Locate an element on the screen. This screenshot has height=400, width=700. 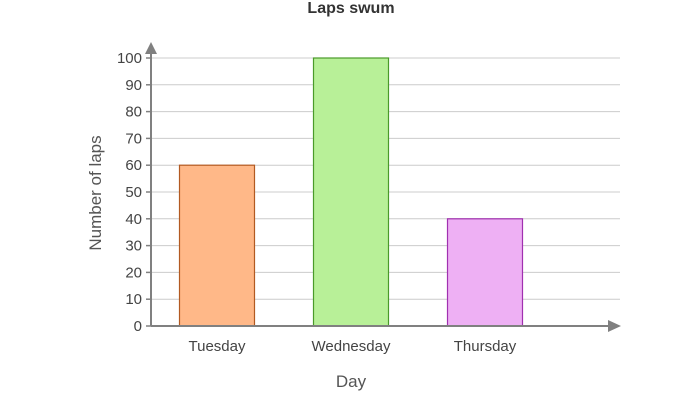
chart-title: Laps swum is located at coordinates (350, 8).